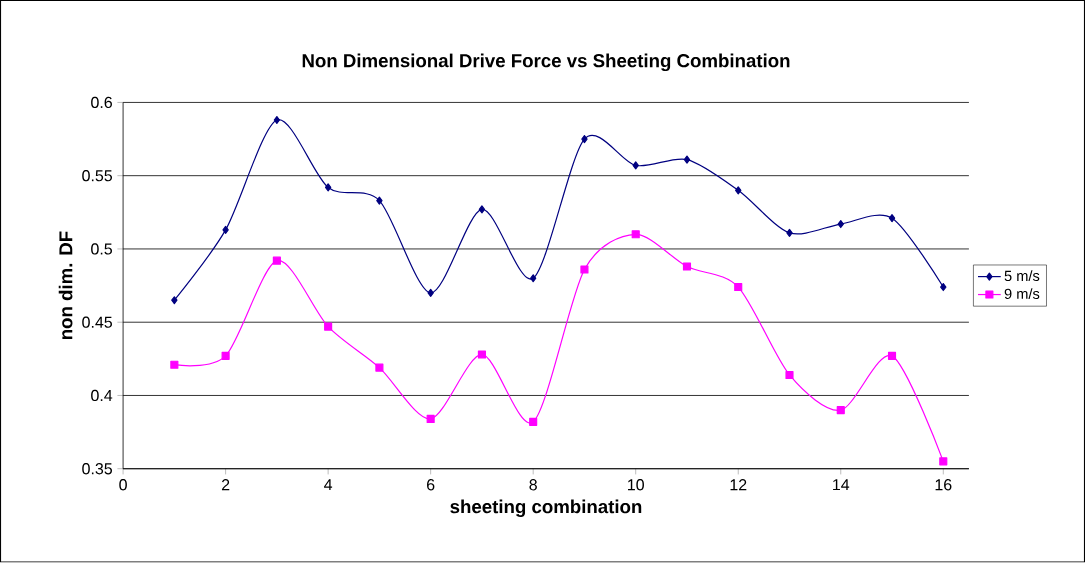 The image size is (1085, 563). Describe the element at coordinates (1022, 276) in the screenshot. I see `legend-label: 5 m/s` at that location.